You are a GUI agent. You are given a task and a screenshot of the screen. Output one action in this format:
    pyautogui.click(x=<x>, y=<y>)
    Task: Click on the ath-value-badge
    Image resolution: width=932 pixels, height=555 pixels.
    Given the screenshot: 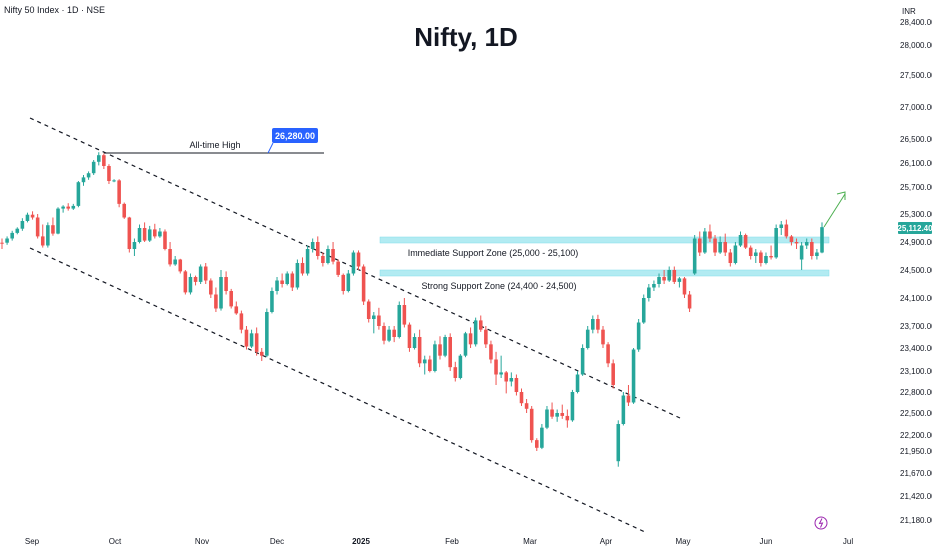 What is the action you would take?
    pyautogui.click(x=295, y=135)
    